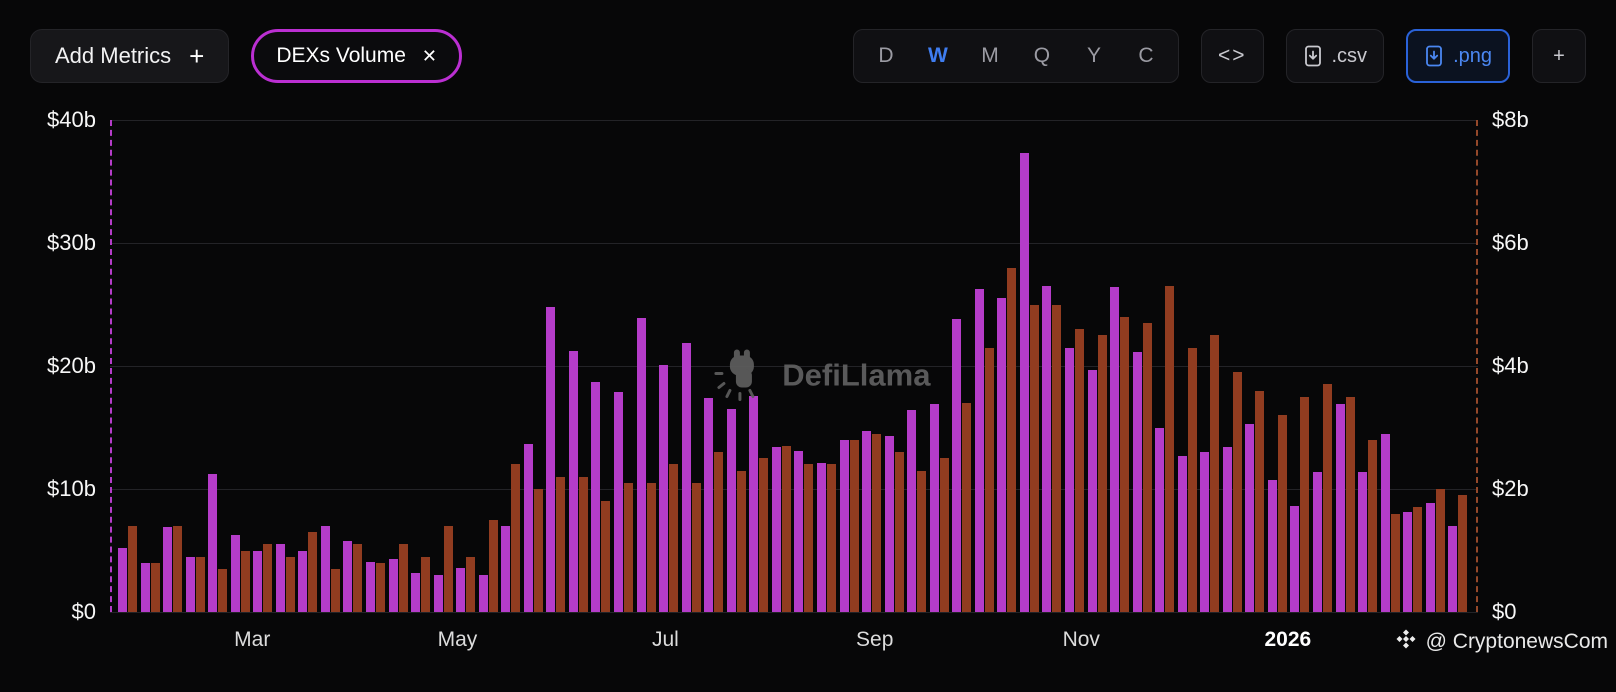  What do you see at coordinates (1510, 119) in the screenshot?
I see `y-tick-right: $8b` at bounding box center [1510, 119].